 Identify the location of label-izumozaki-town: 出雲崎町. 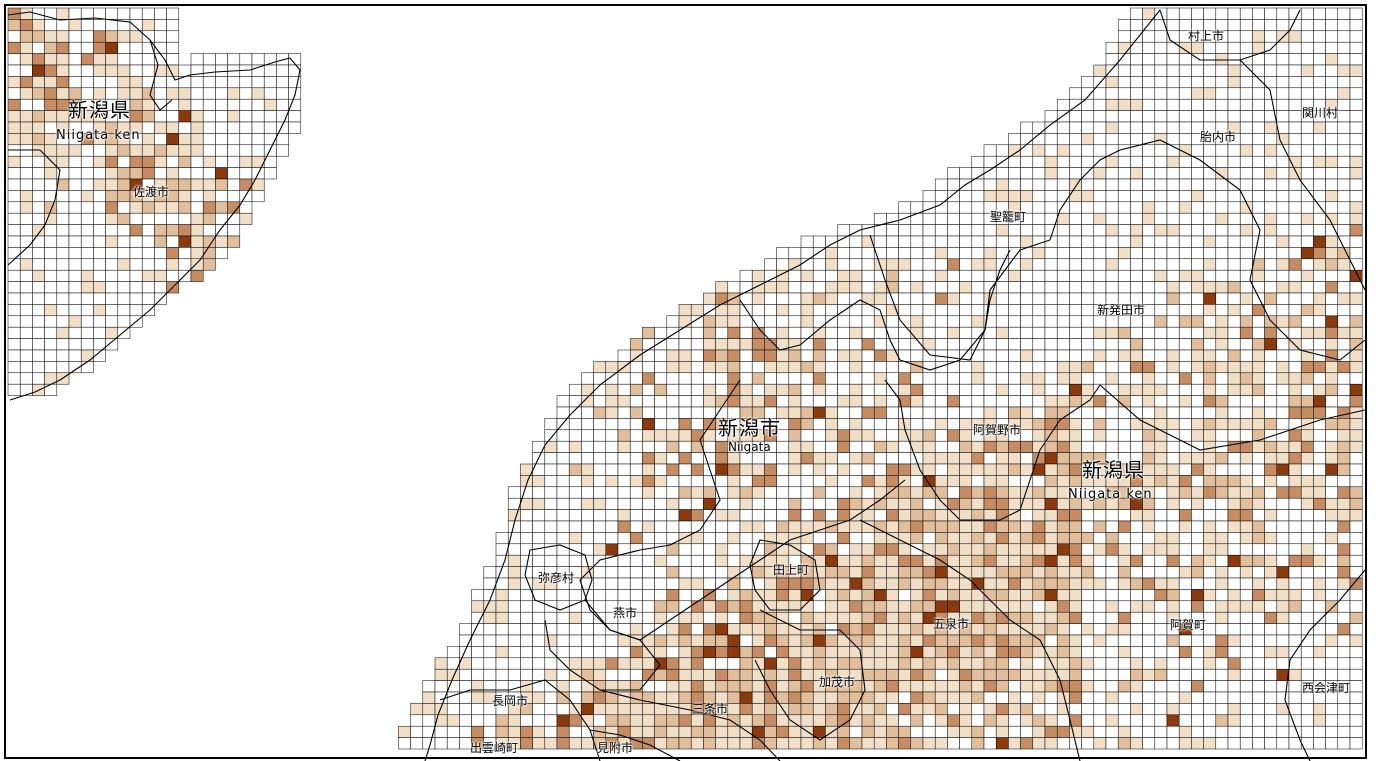
(494, 748).